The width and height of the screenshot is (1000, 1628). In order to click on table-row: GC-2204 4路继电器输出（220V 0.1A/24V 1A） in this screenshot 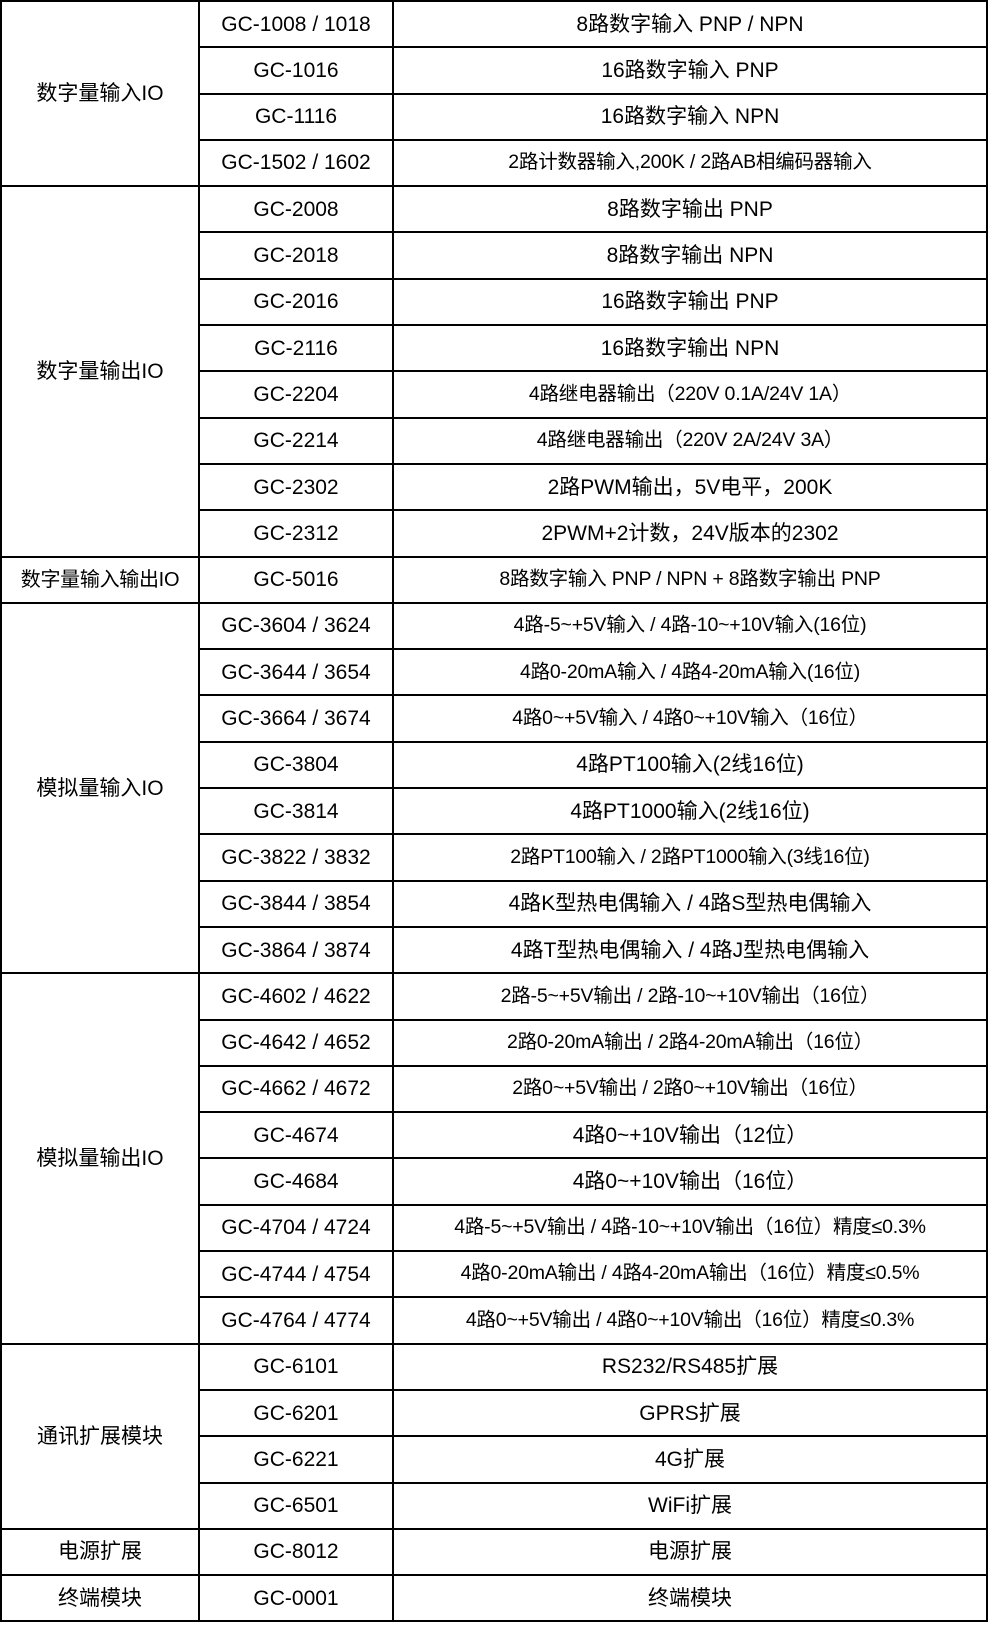, I will do `click(494, 394)`.